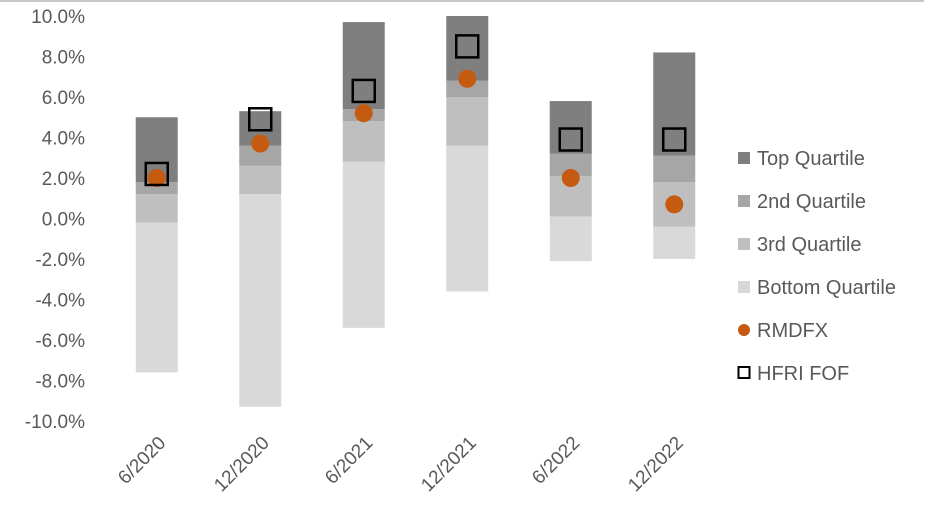  I want to click on y-tick-label: 8.0%, so click(63, 58).